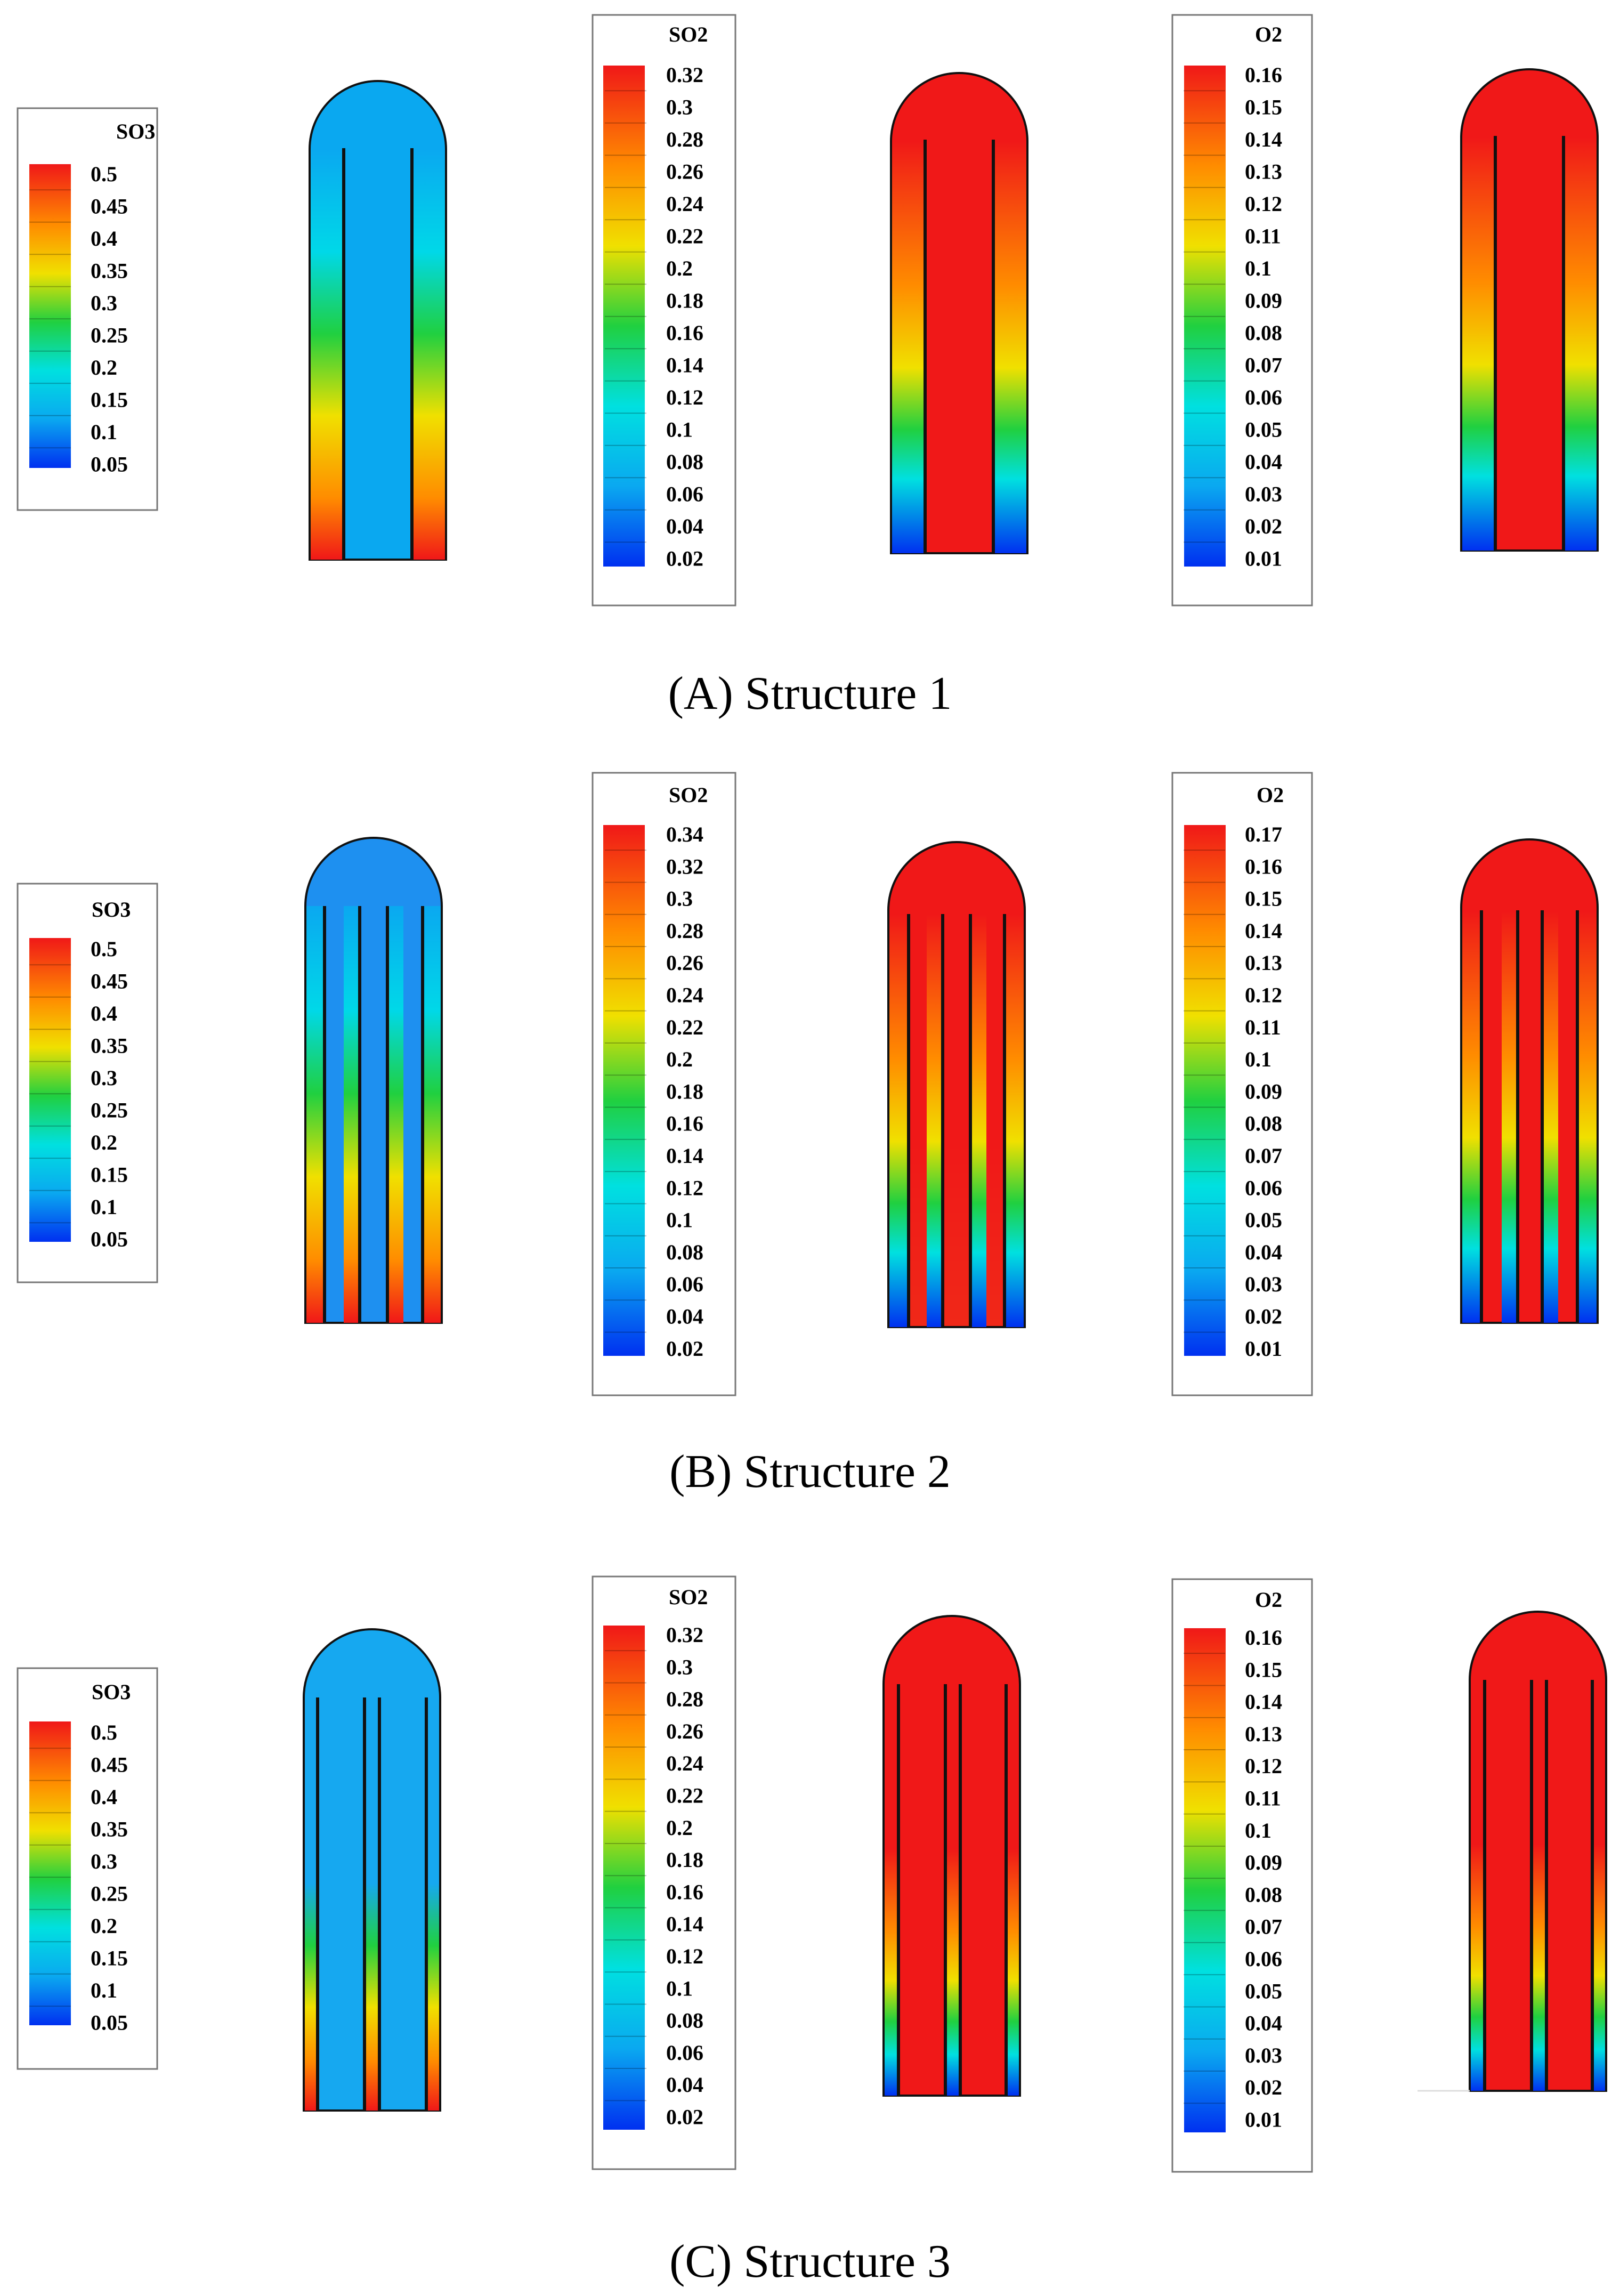 This screenshot has width=1620, height=2296. What do you see at coordinates (1513, 1851) in the screenshot?
I see `contour-o2-c` at bounding box center [1513, 1851].